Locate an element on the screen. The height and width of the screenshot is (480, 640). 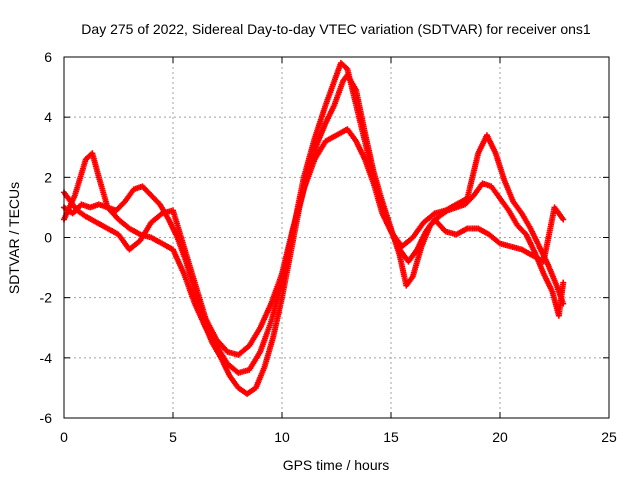
y-tick-label: -6 is located at coordinates (46, 418).